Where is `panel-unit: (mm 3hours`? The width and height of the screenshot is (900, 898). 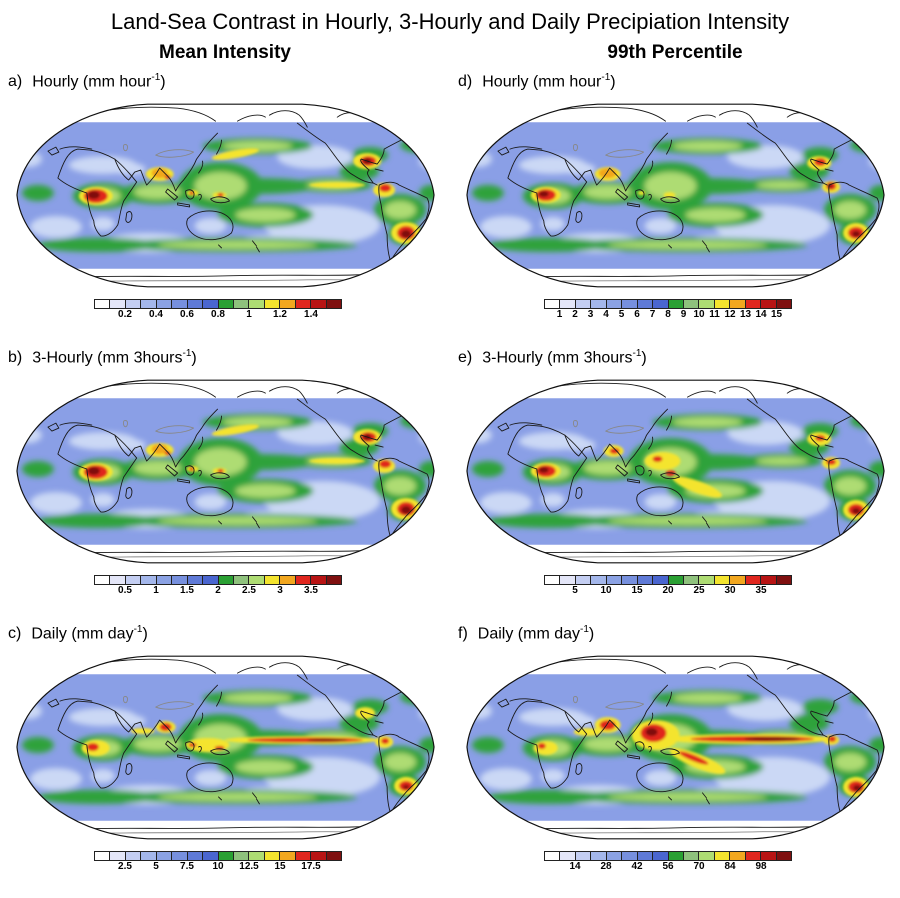 panel-unit: (mm 3hours is located at coordinates (587, 358).